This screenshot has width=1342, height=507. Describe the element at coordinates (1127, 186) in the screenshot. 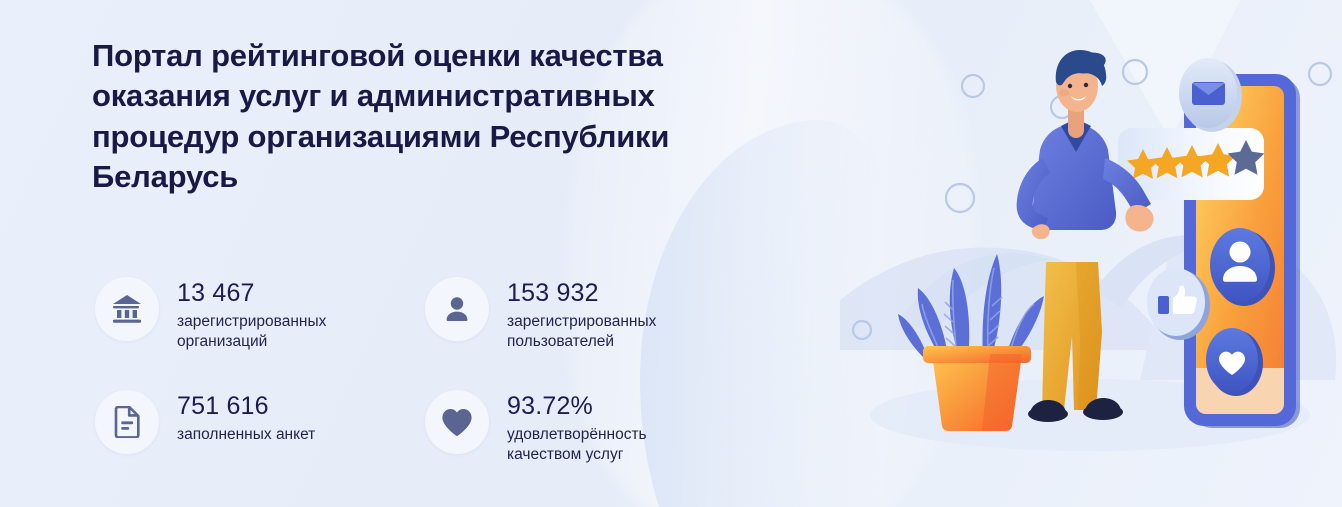

I see `arm-right` at that location.